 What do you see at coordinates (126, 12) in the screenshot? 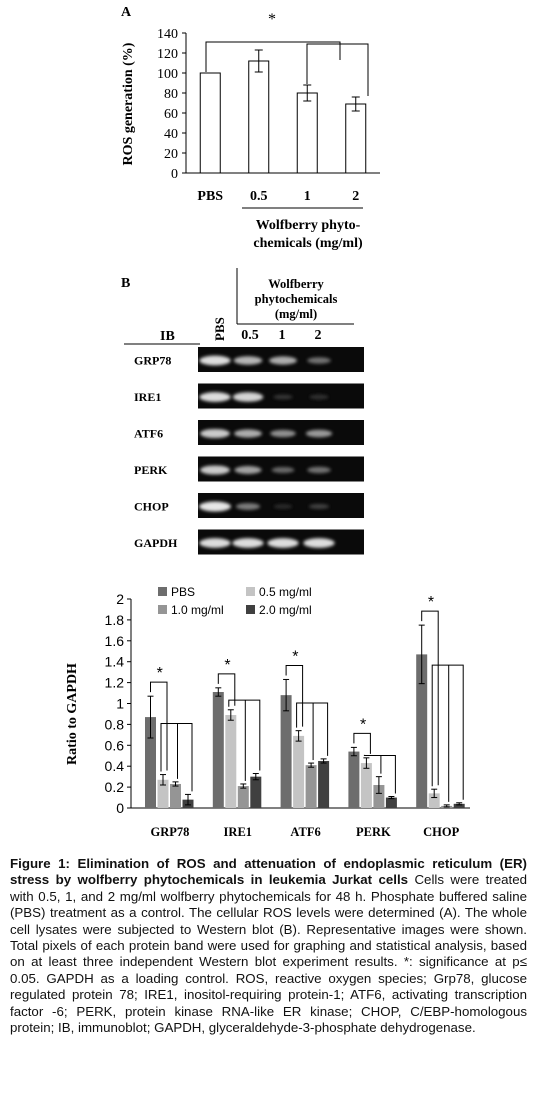
I see `panel-a-label: A` at bounding box center [126, 12].